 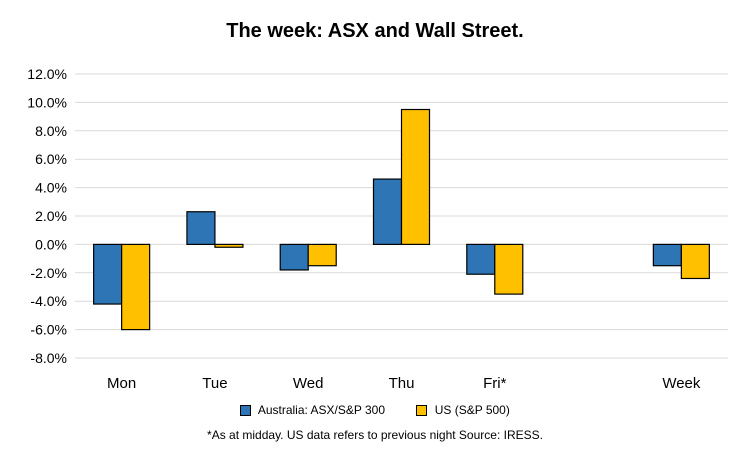 I want to click on legend-label-australia: Australia: ASX/S&P 300, so click(x=321, y=409).